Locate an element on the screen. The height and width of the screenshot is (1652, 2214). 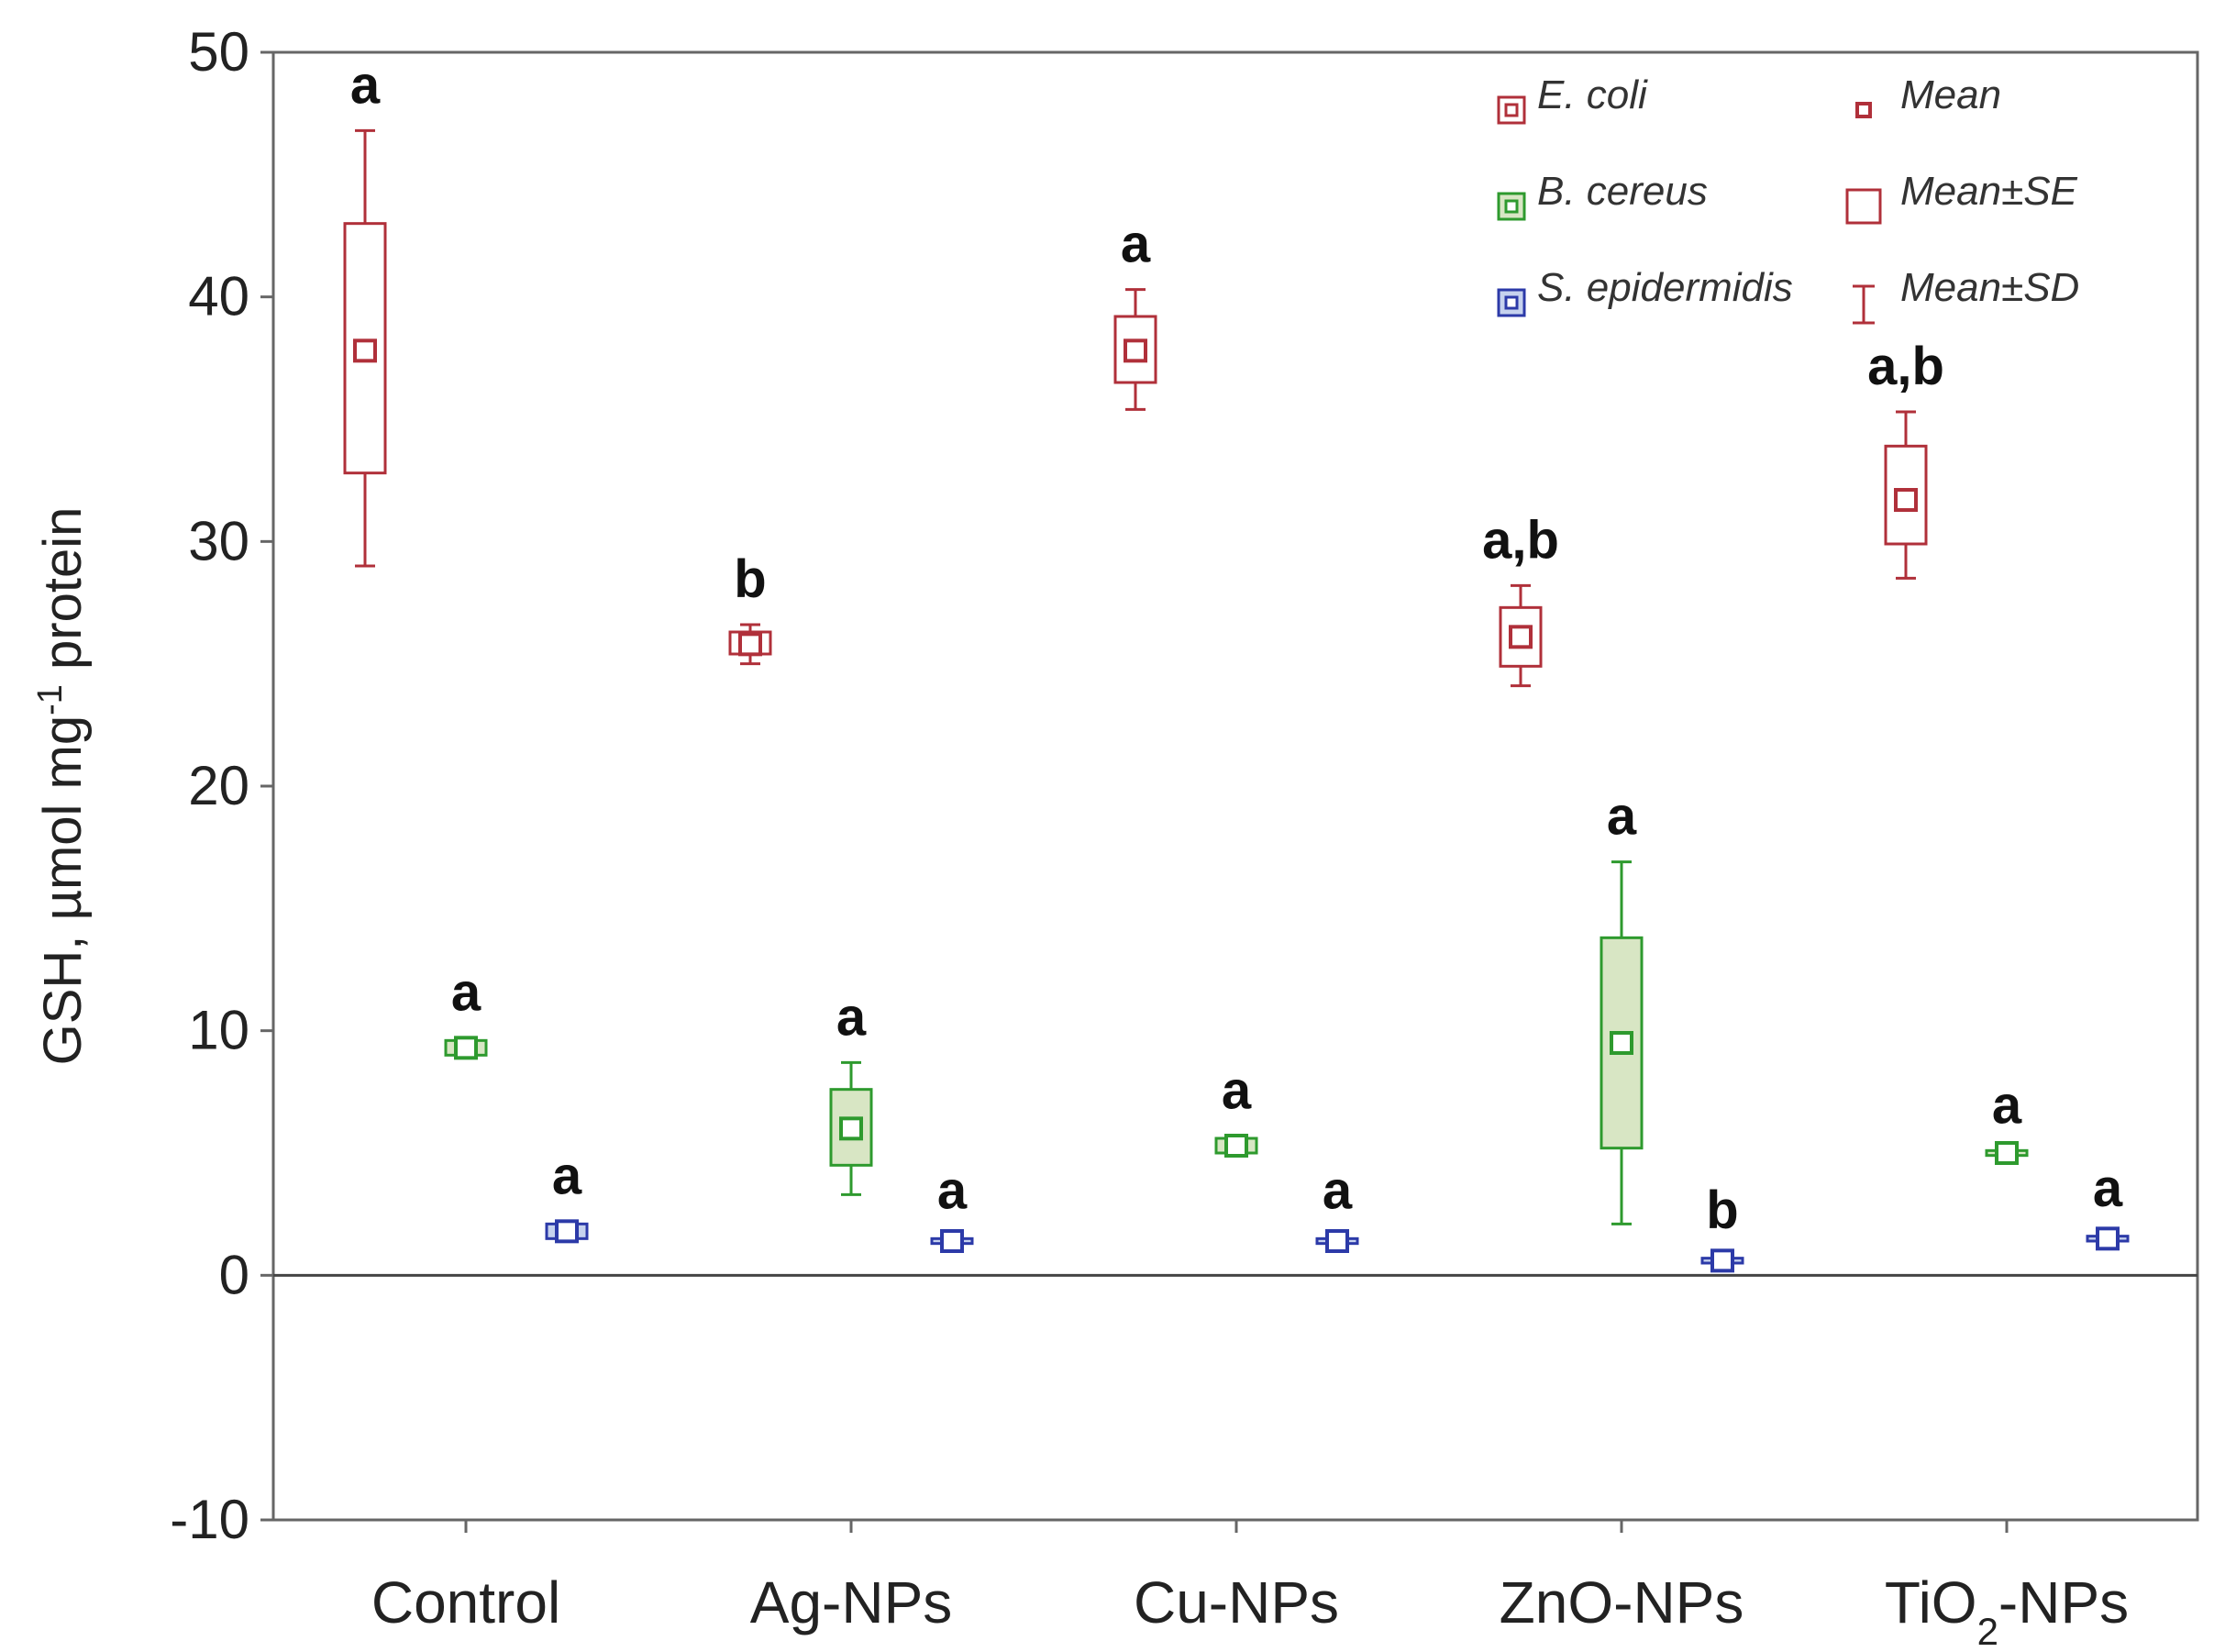
y-tick-label: -10 is located at coordinates (209, 1520).